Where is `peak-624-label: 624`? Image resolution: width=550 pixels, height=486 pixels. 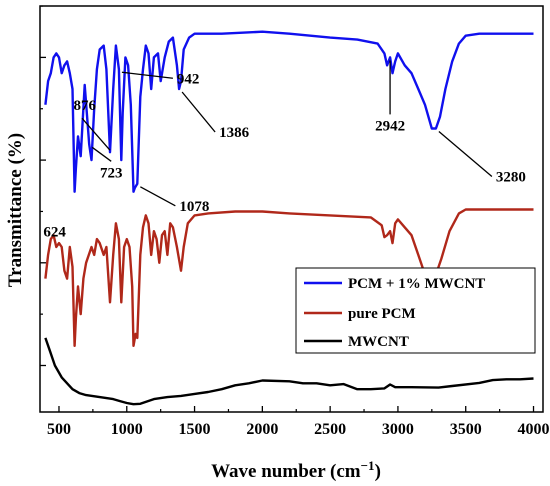 peak-624-label: 624 is located at coordinates (54, 233).